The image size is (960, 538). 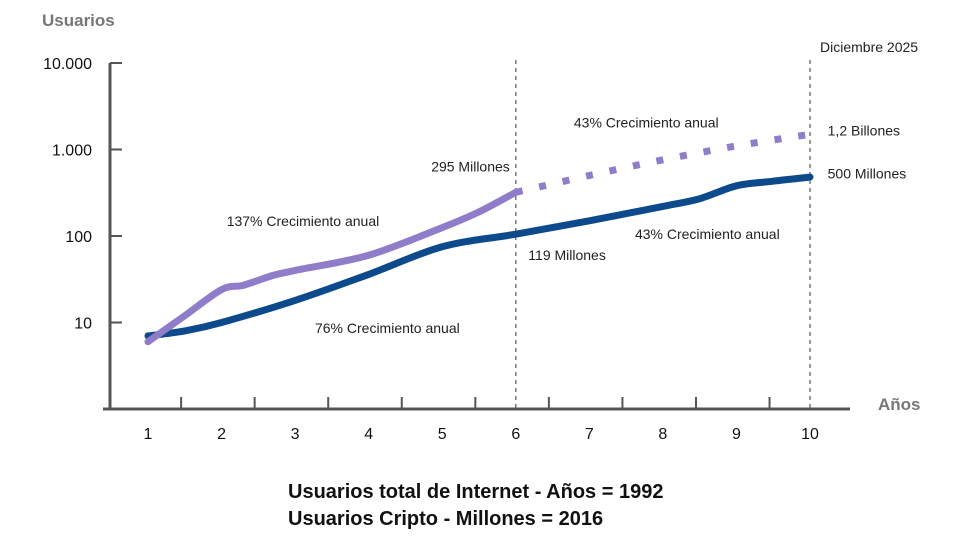 What do you see at coordinates (148, 434) in the screenshot?
I see `x-tick-label: 1` at bounding box center [148, 434].